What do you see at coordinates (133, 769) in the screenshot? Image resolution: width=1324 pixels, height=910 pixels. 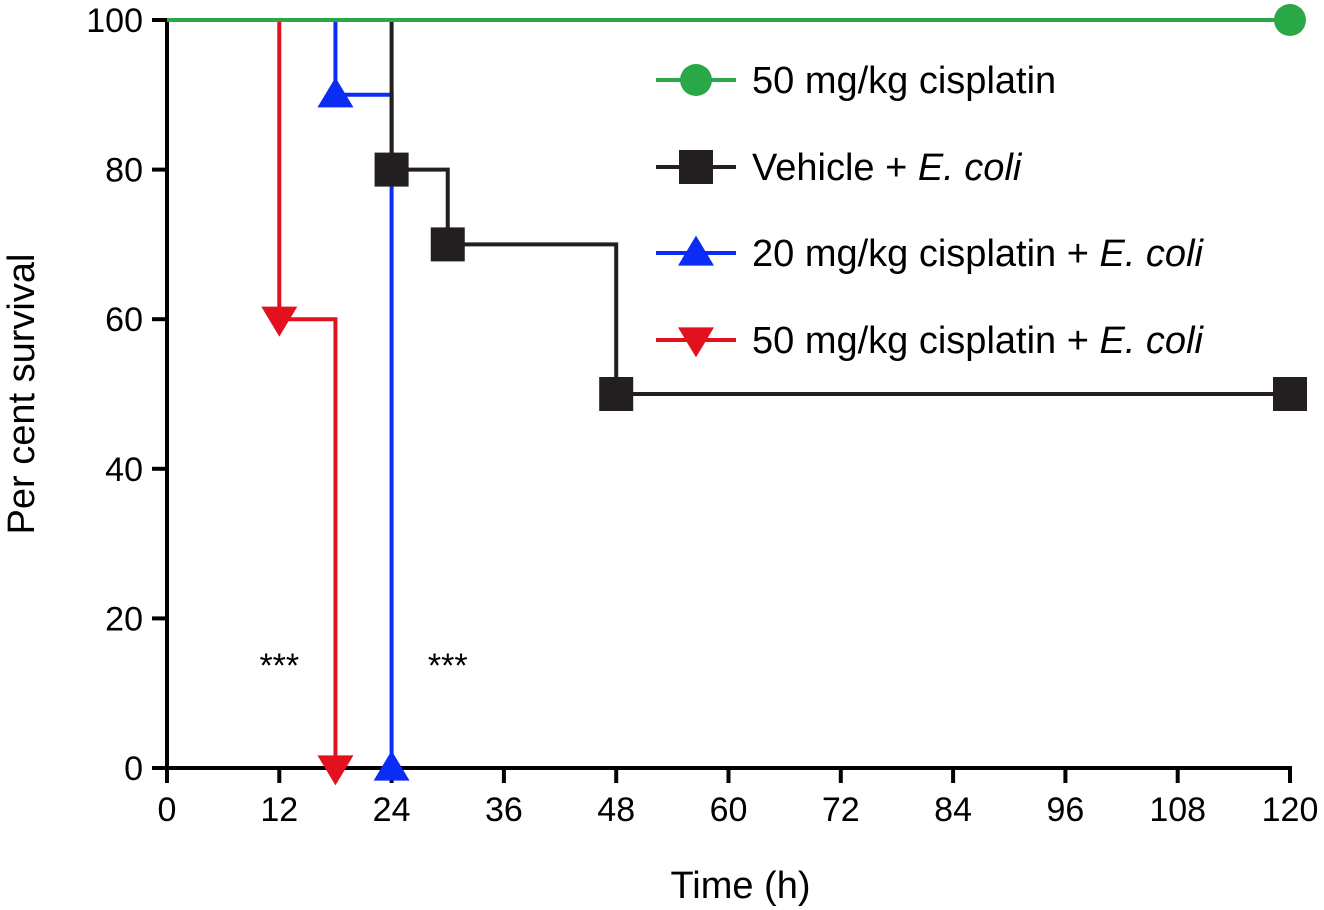 I see `y-tick-label: 0` at bounding box center [133, 769].